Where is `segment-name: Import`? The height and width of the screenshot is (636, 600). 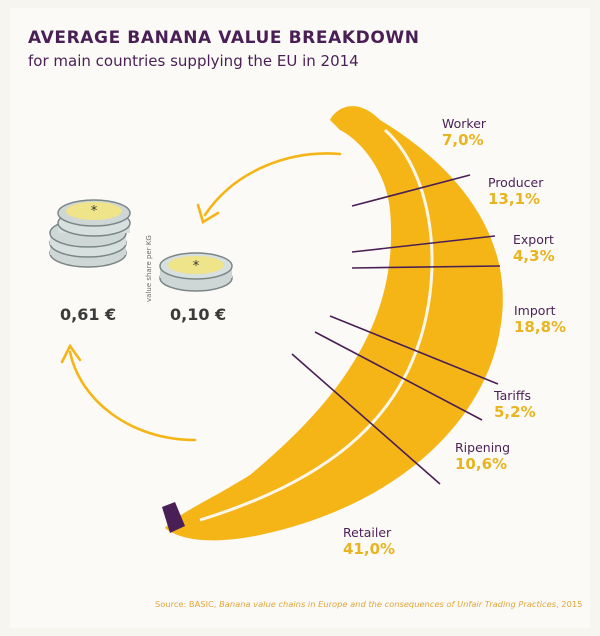
segment-name: Import is located at coordinates (535, 310).